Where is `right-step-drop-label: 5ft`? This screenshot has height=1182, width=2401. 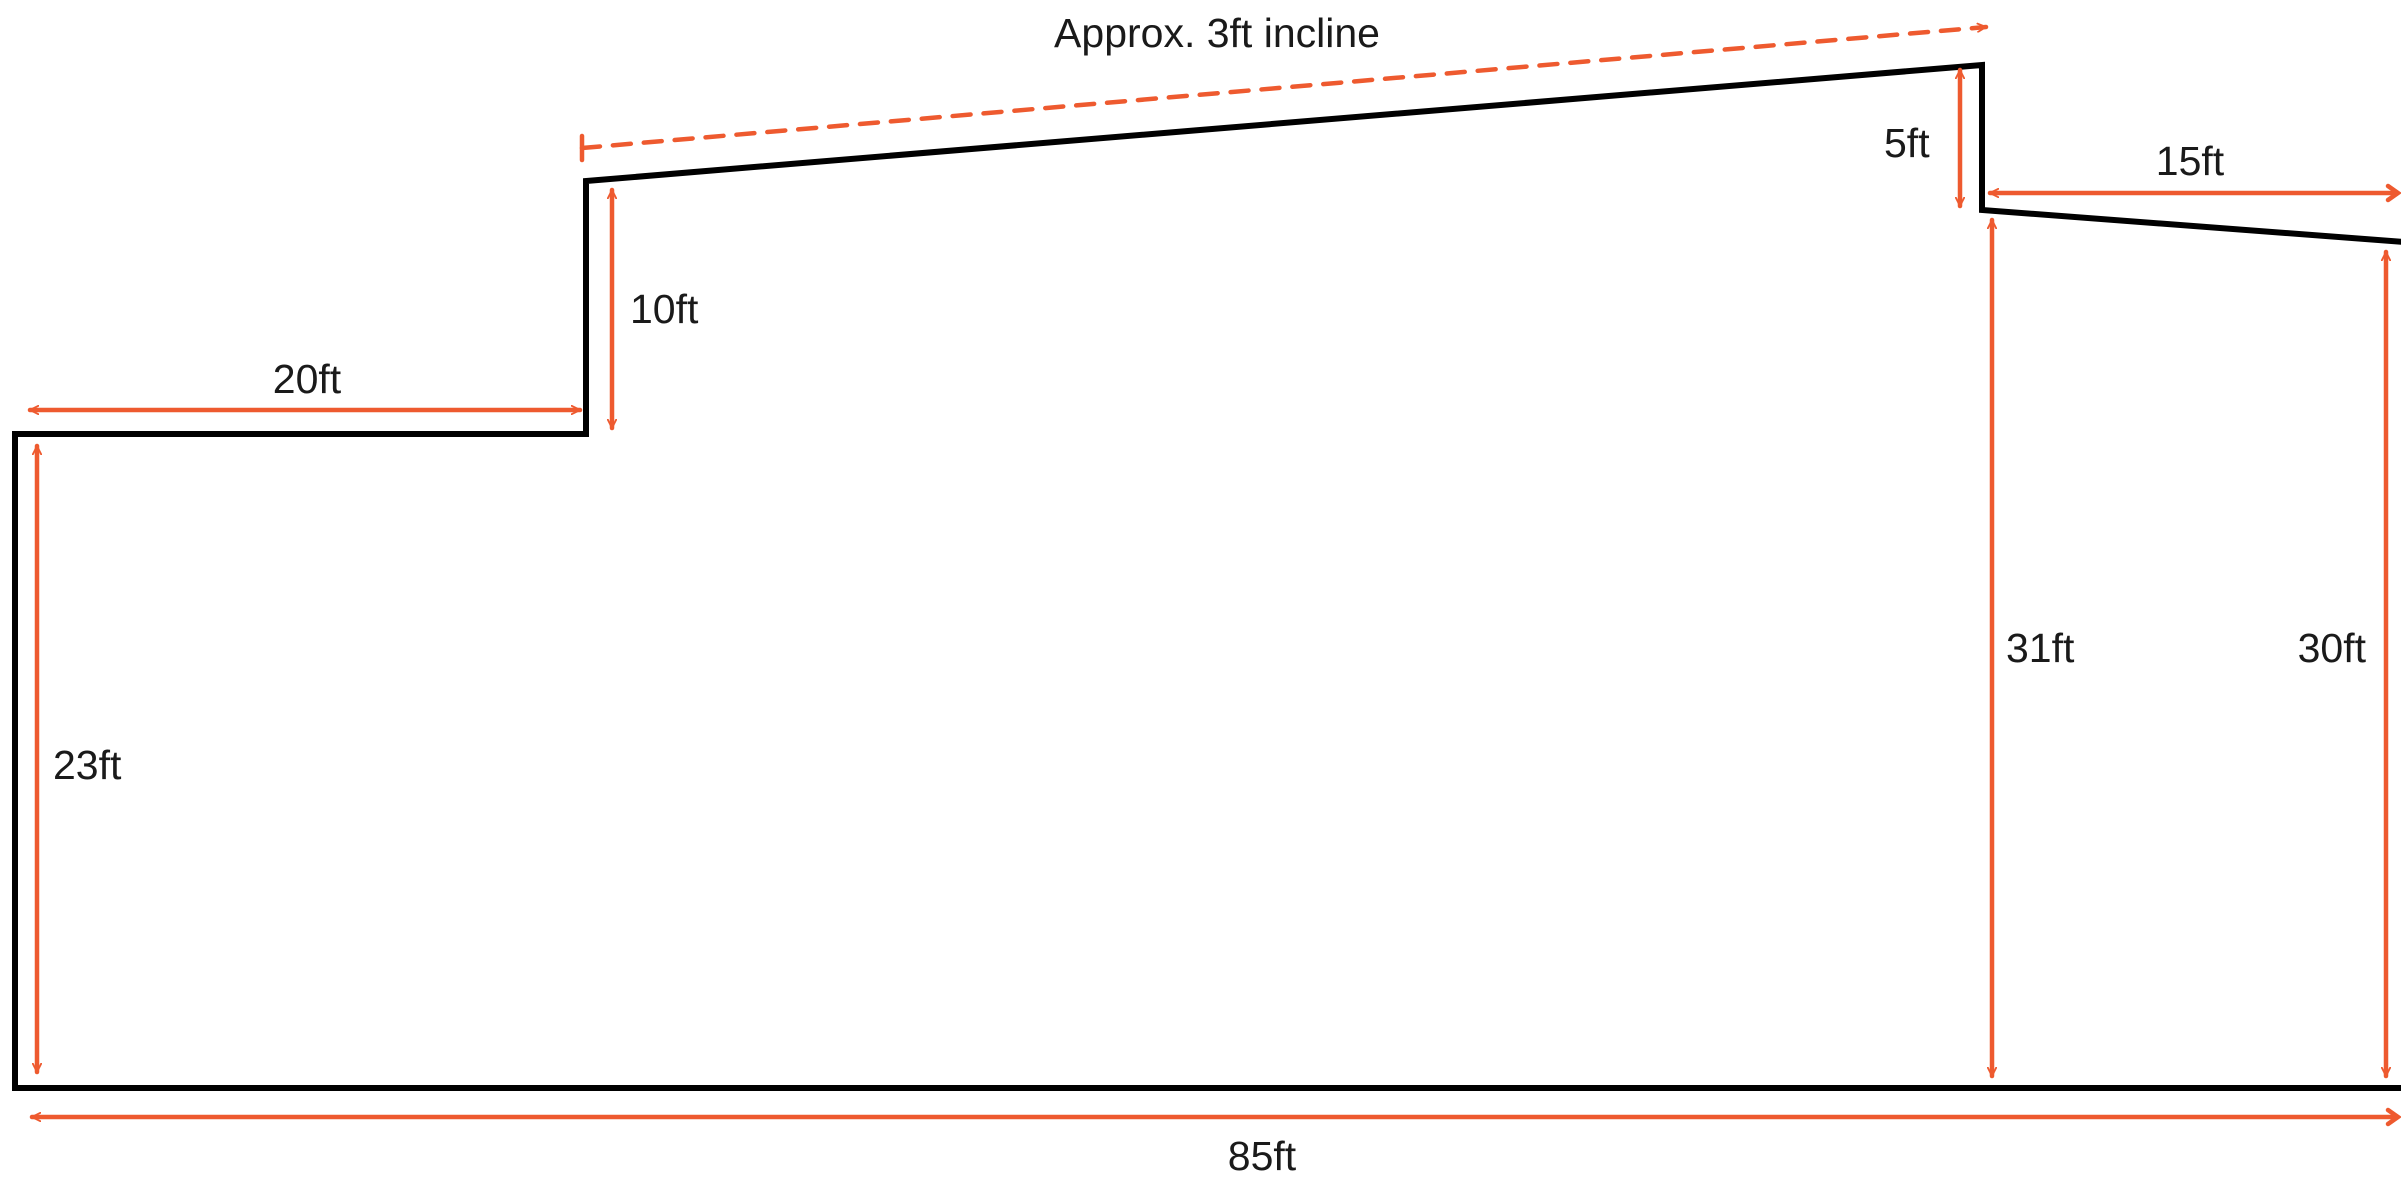 right-step-drop-label: 5ft is located at coordinates (1907, 143).